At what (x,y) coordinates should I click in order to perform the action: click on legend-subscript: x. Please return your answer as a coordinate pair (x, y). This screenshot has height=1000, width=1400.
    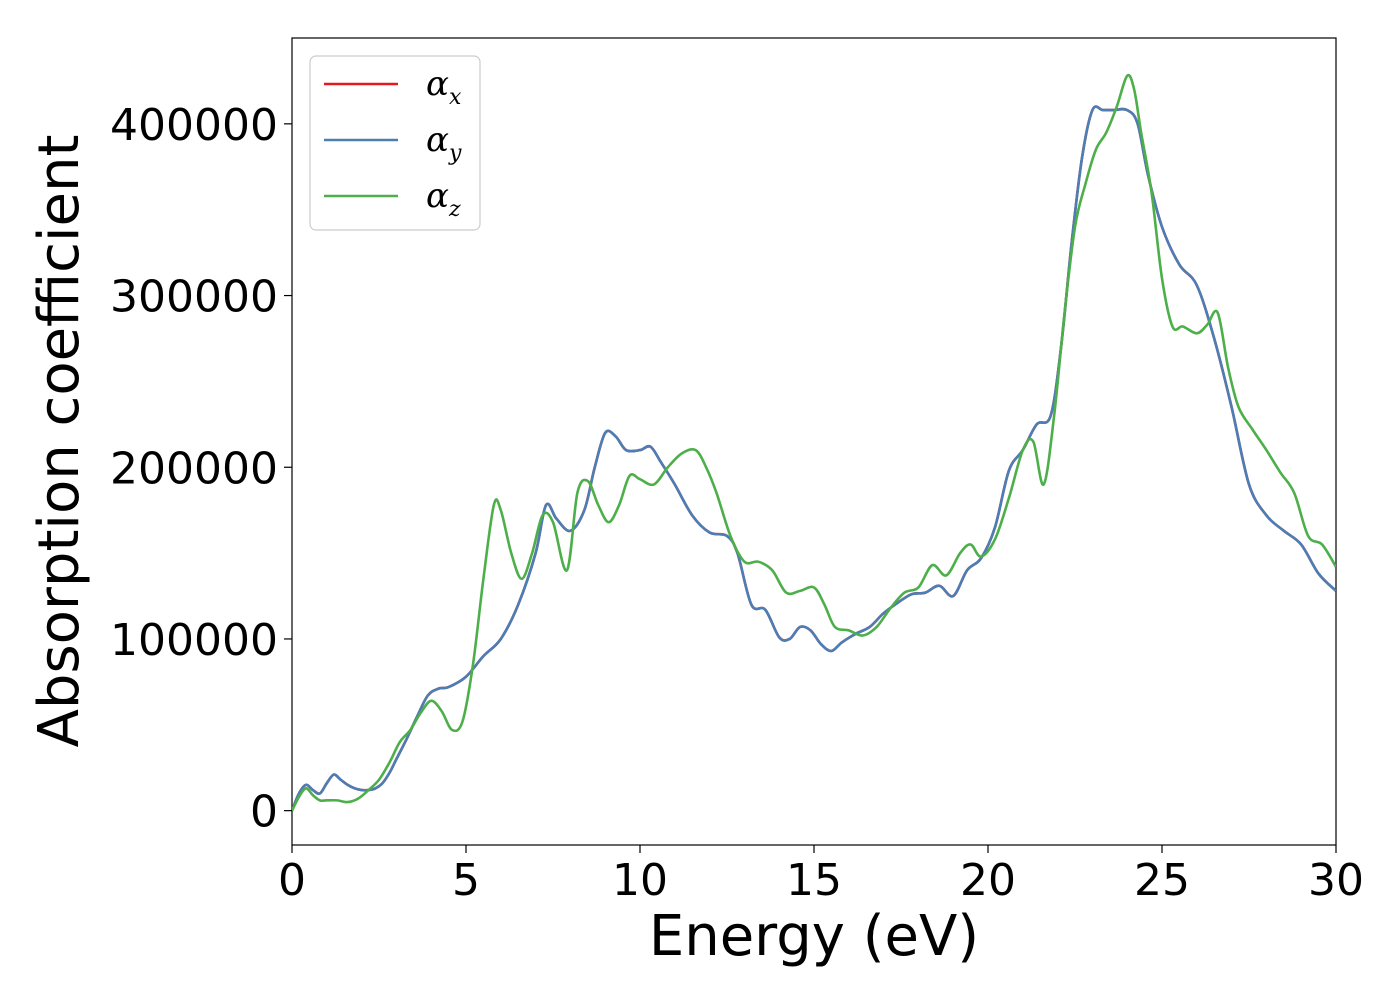
    Looking at the image, I should click on (455, 97).